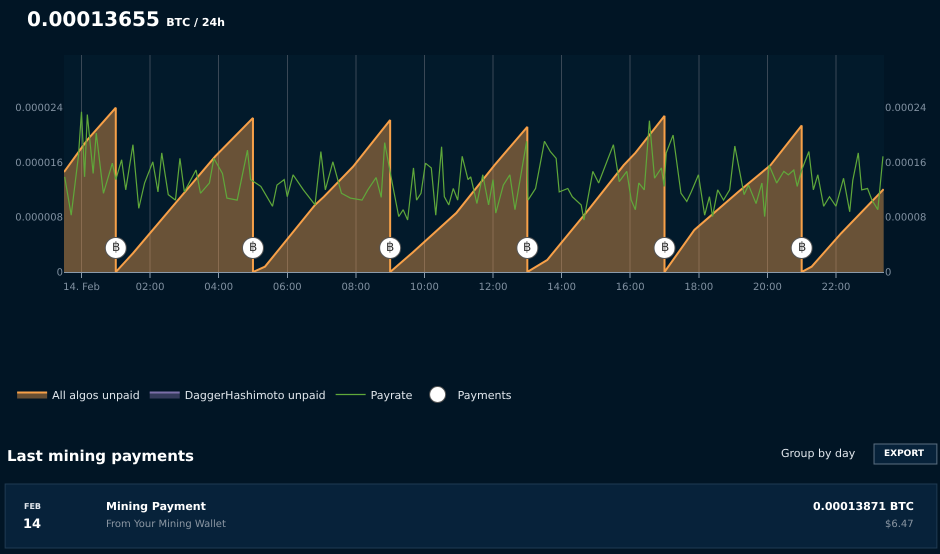 The image size is (940, 554). Describe the element at coordinates (100, 456) in the screenshot. I see `text: Last mining payments` at that location.